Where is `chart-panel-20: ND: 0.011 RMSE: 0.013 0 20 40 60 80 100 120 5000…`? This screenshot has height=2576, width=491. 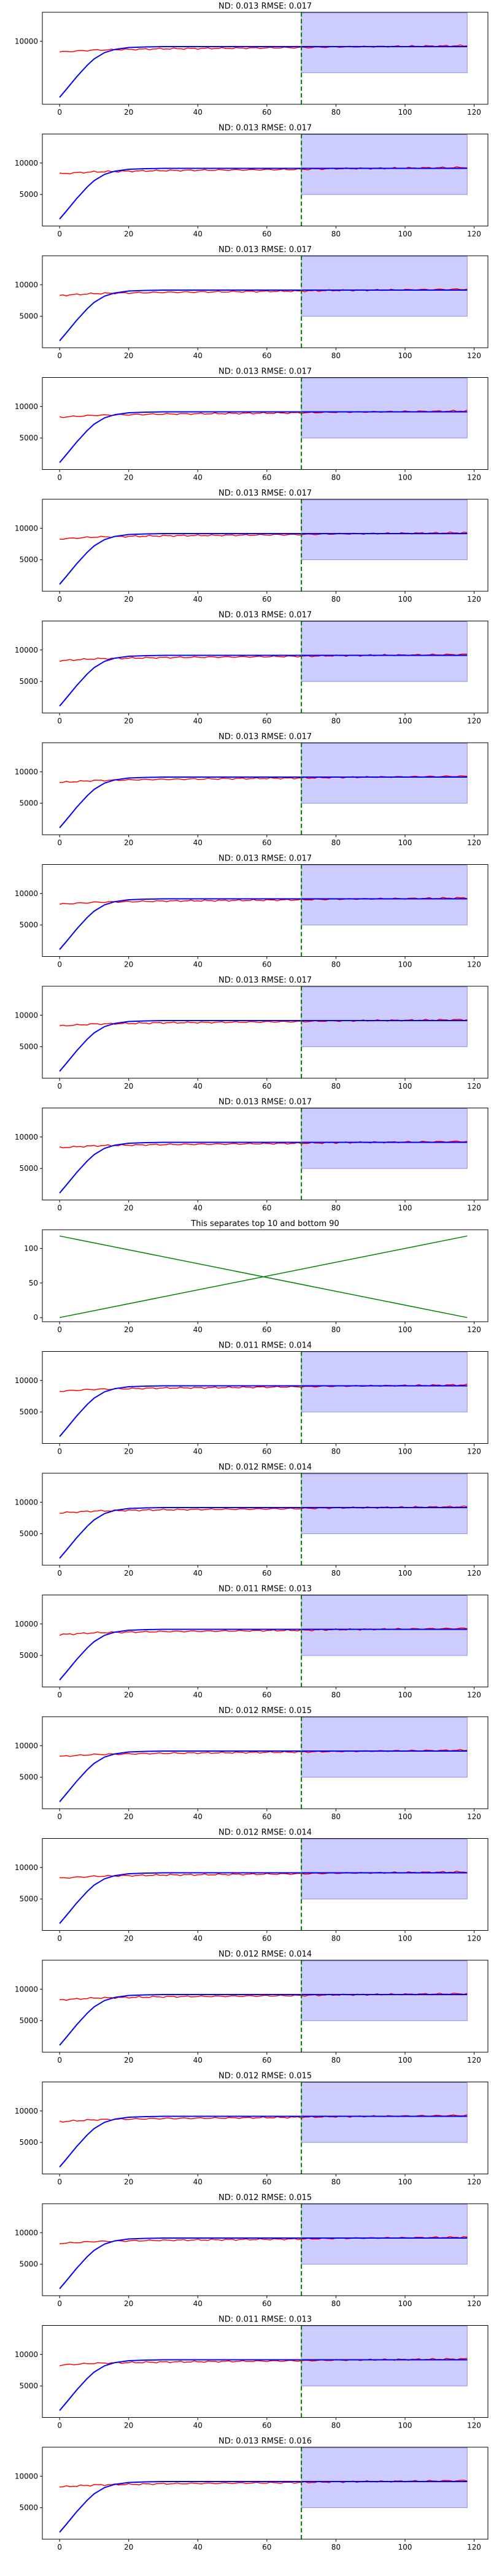
chart-panel-20: ND: 0.011 RMSE: 0.013 0 20 40 60 80 100 120 5000… is located at coordinates (252, 2372).